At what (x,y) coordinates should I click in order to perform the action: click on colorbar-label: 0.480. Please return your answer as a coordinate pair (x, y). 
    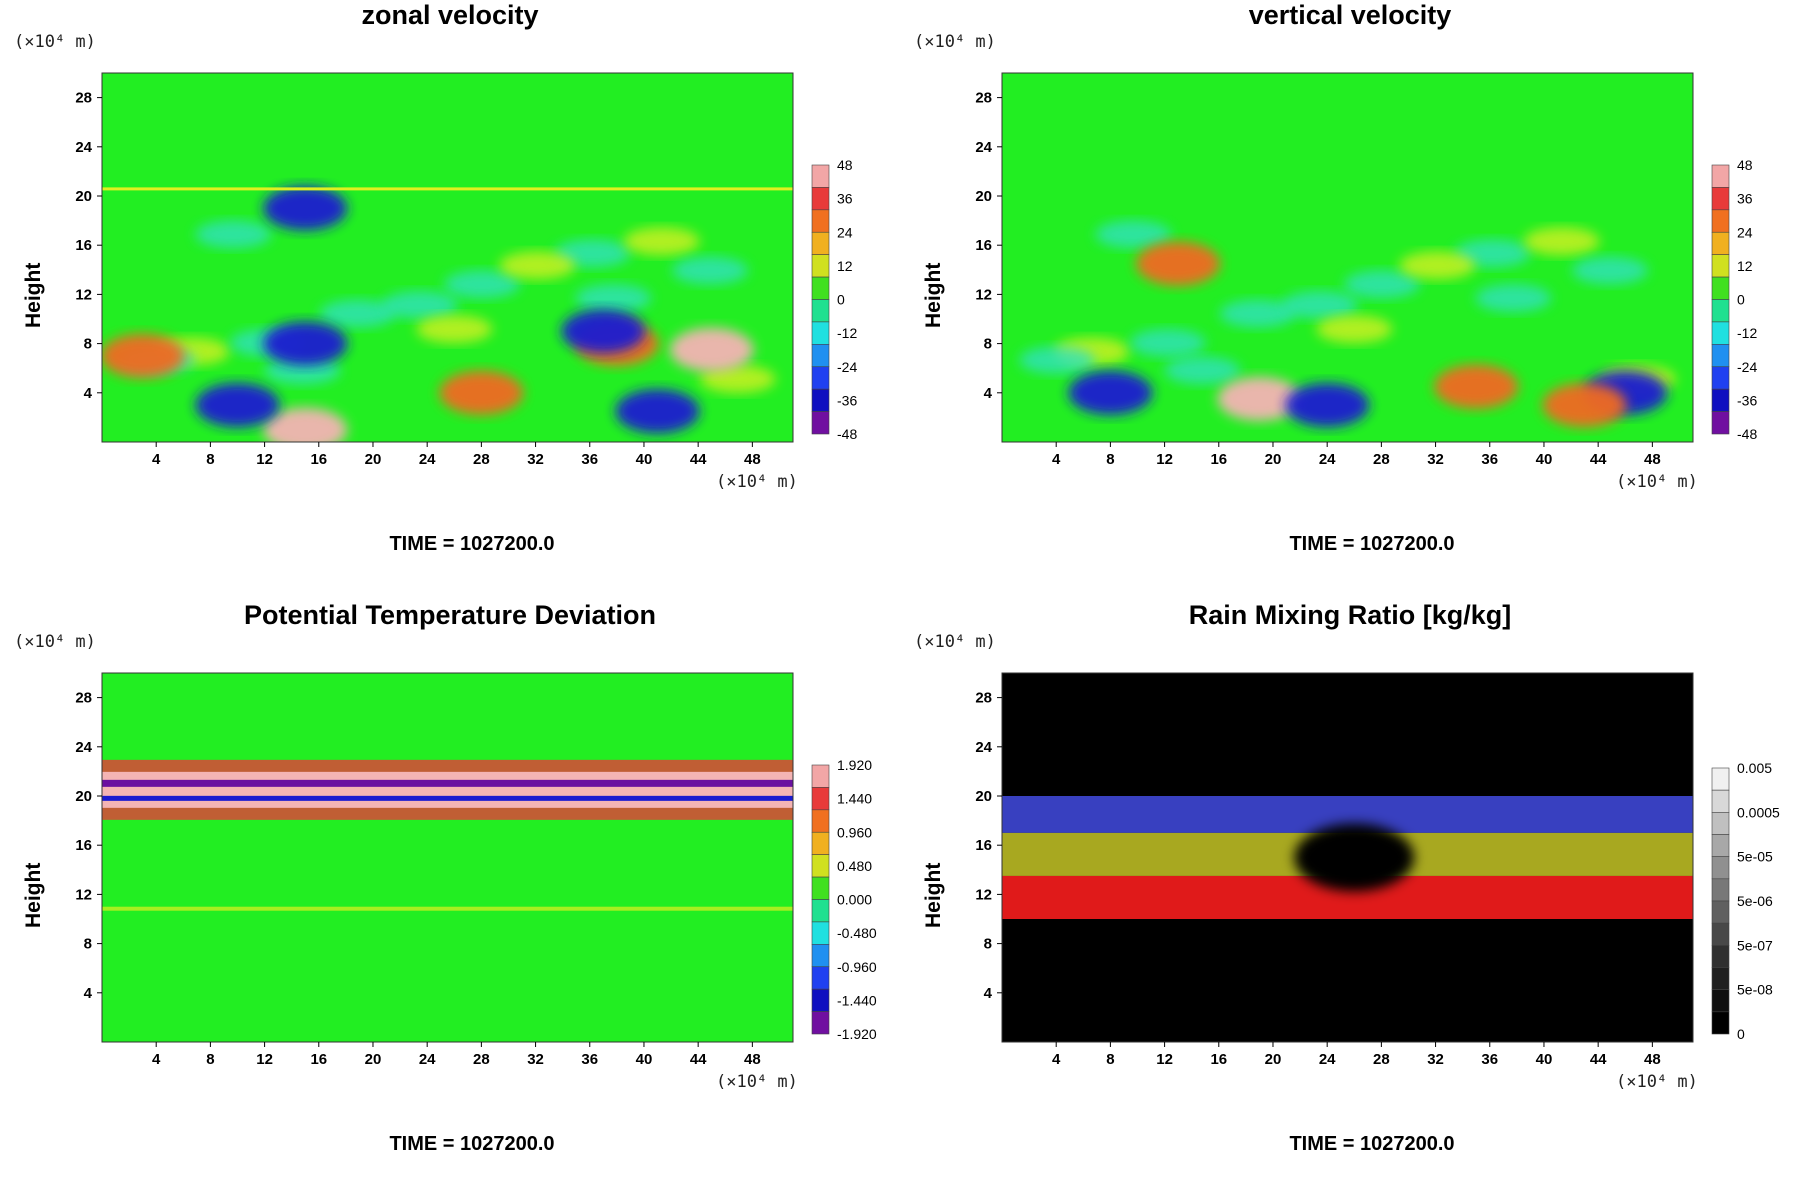
    Looking at the image, I should click on (854, 866).